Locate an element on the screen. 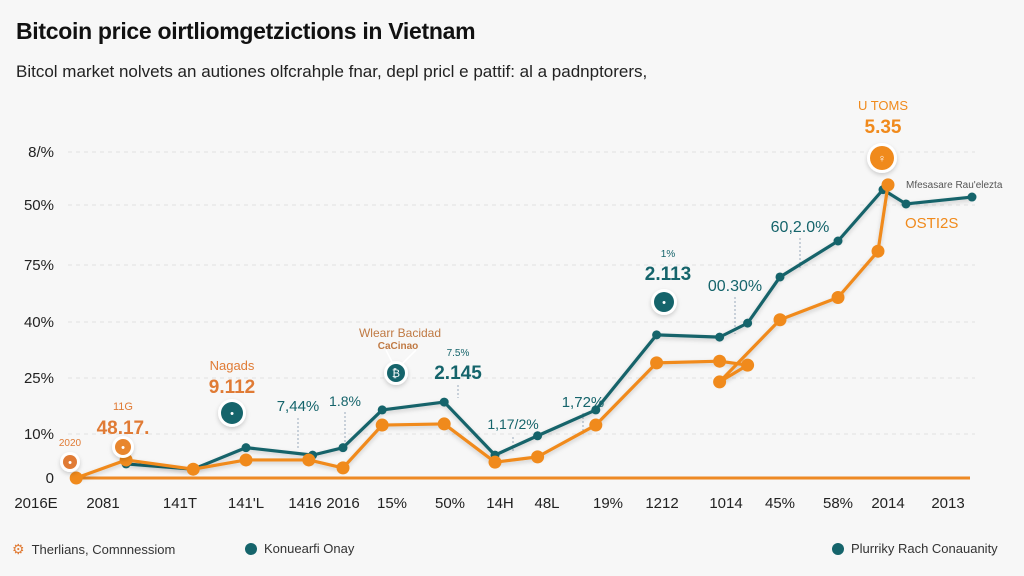  annotation-label: Mfesasare Rau'elezta is located at coordinates (954, 185).